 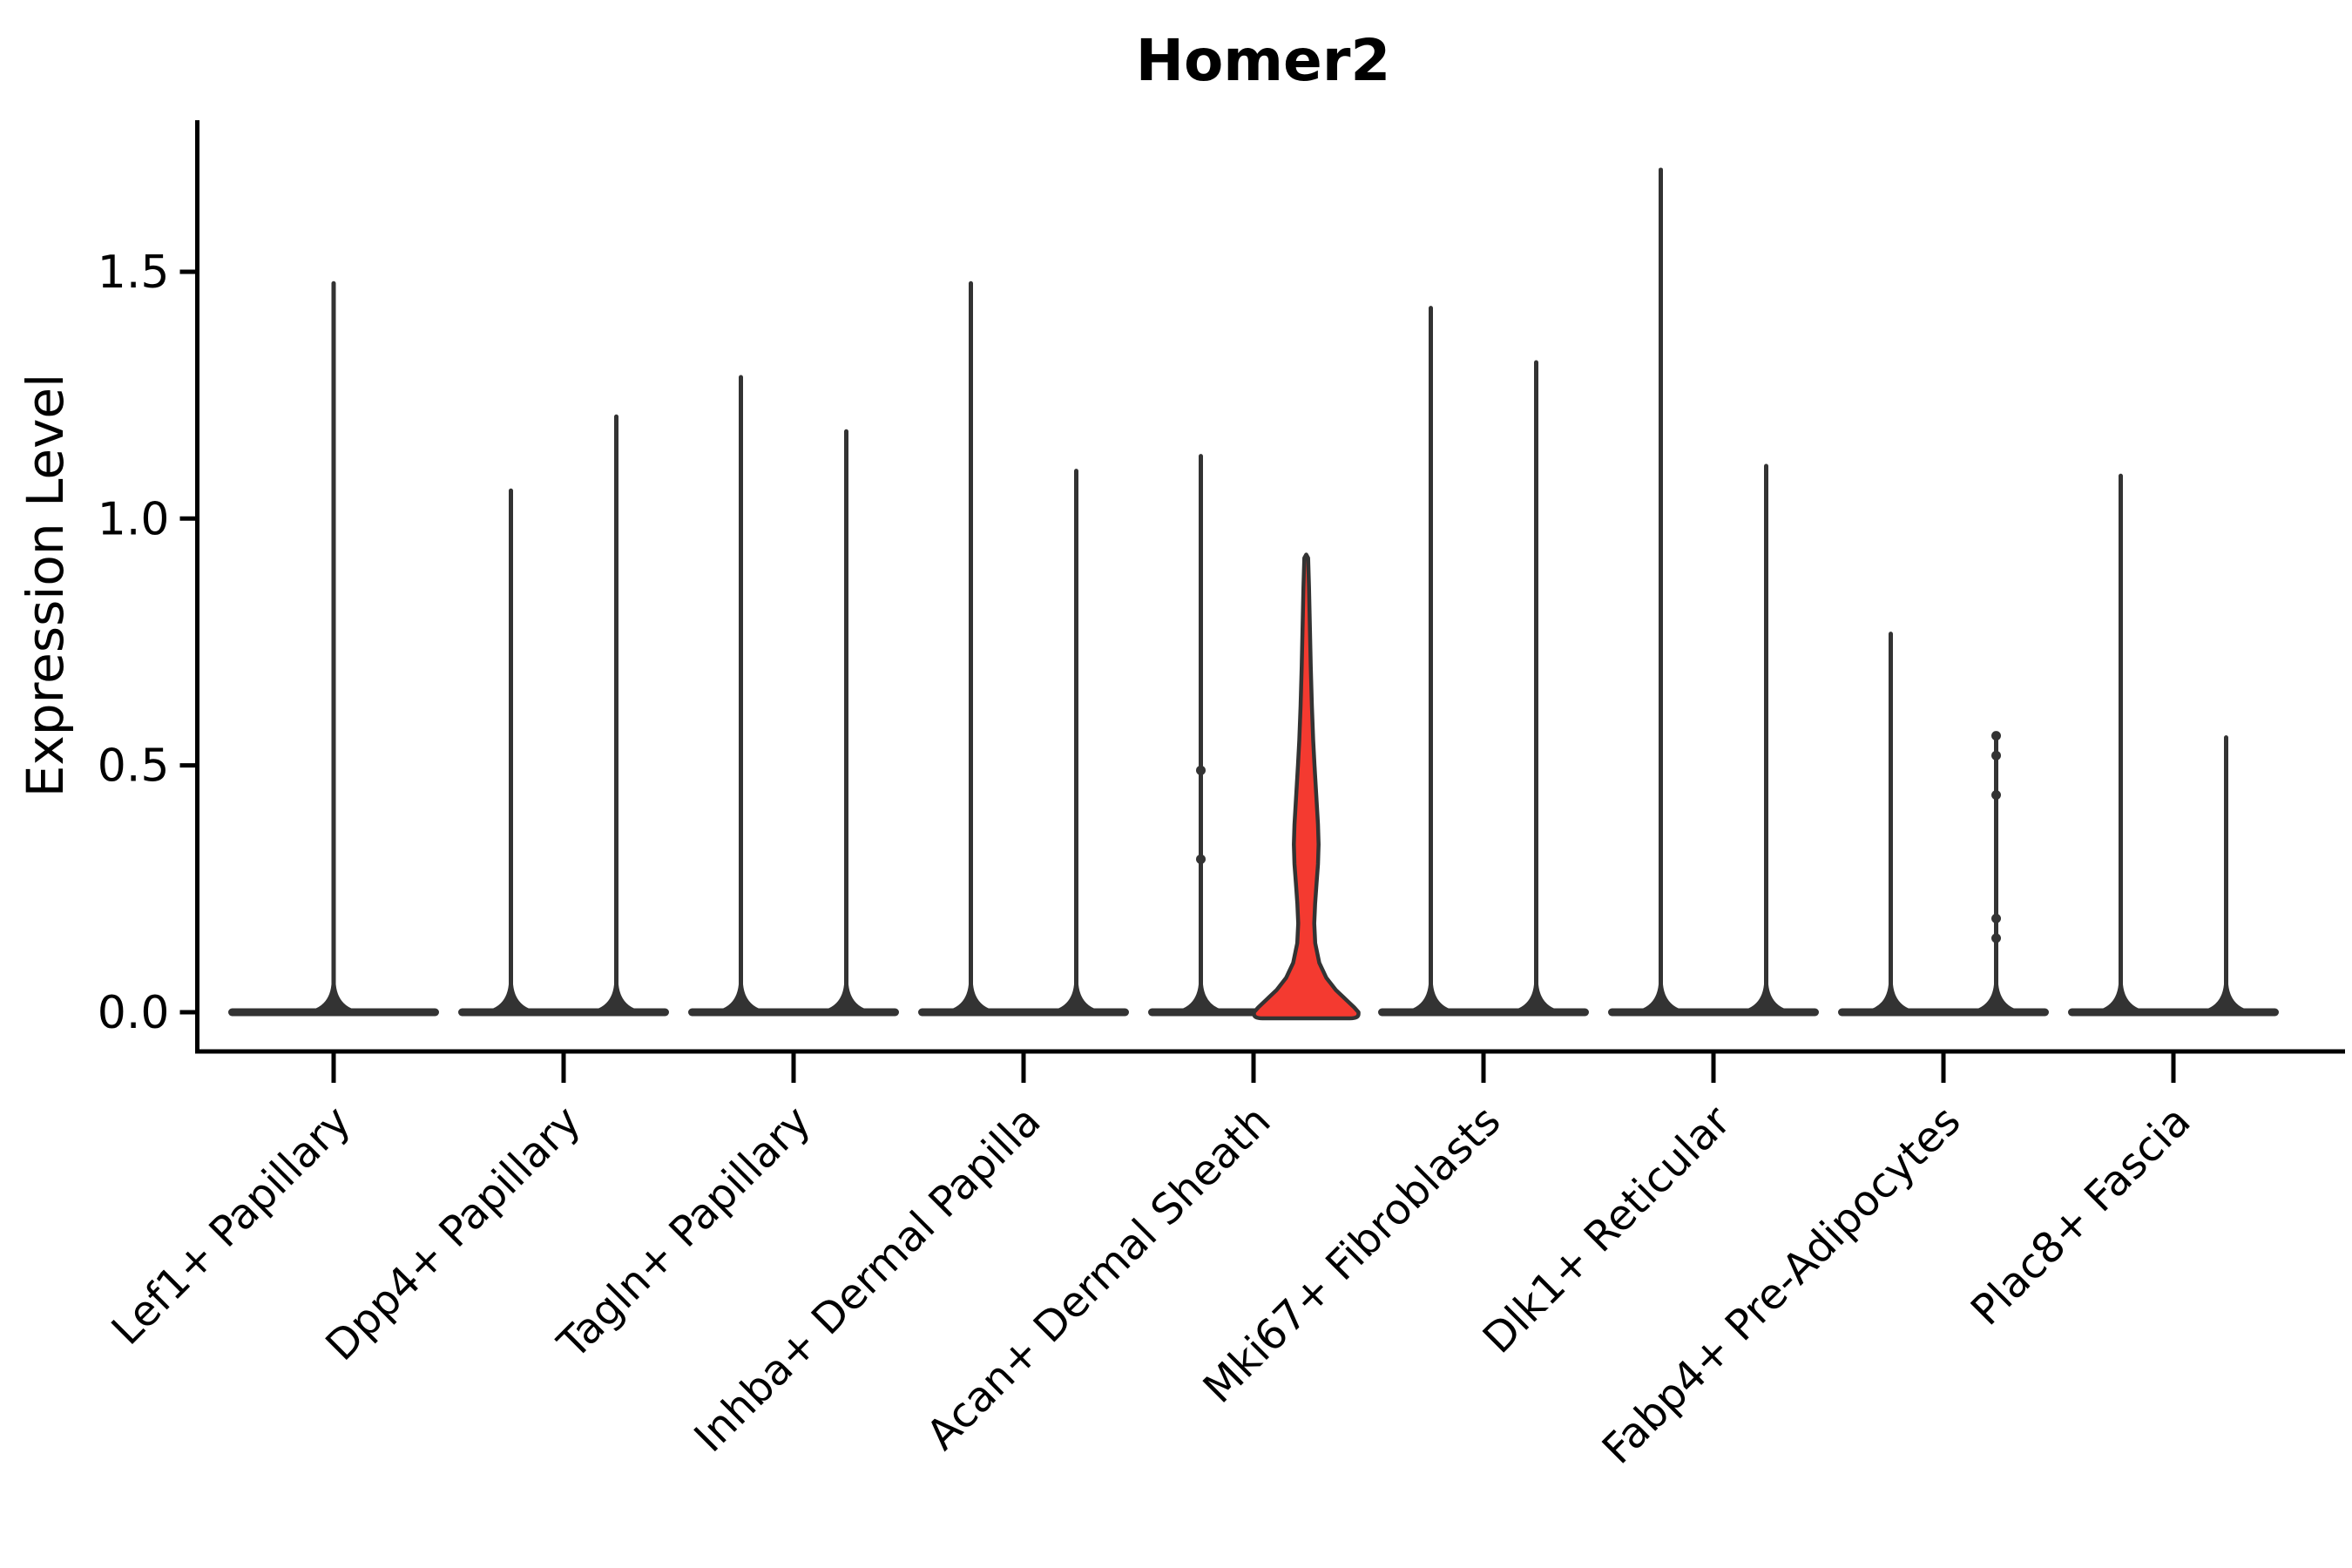 What do you see at coordinates (1306, 786) in the screenshot?
I see `violin-filled-highlight` at bounding box center [1306, 786].